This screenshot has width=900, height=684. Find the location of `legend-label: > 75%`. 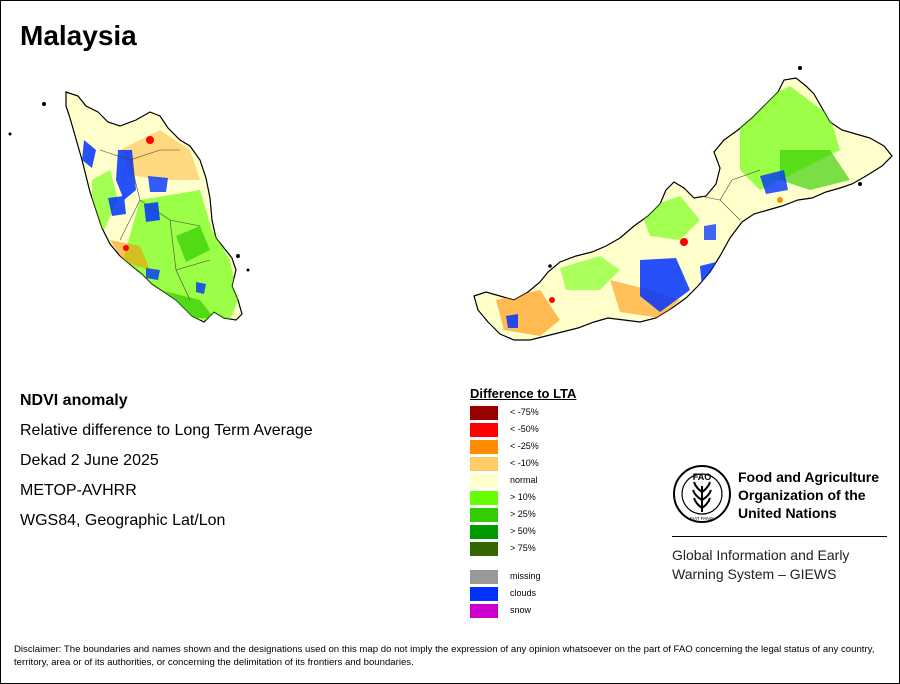

legend-label: > 75% is located at coordinates (523, 548).